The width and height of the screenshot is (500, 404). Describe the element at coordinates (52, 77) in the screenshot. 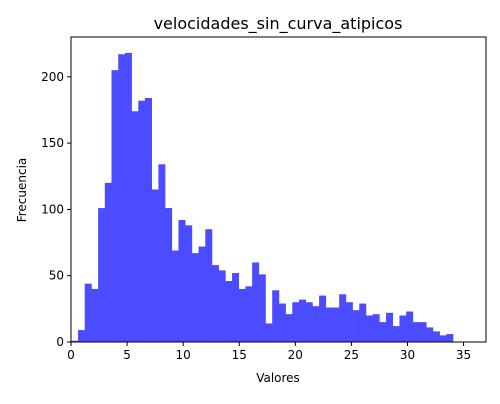

I see `y-tick-label: 200` at that location.